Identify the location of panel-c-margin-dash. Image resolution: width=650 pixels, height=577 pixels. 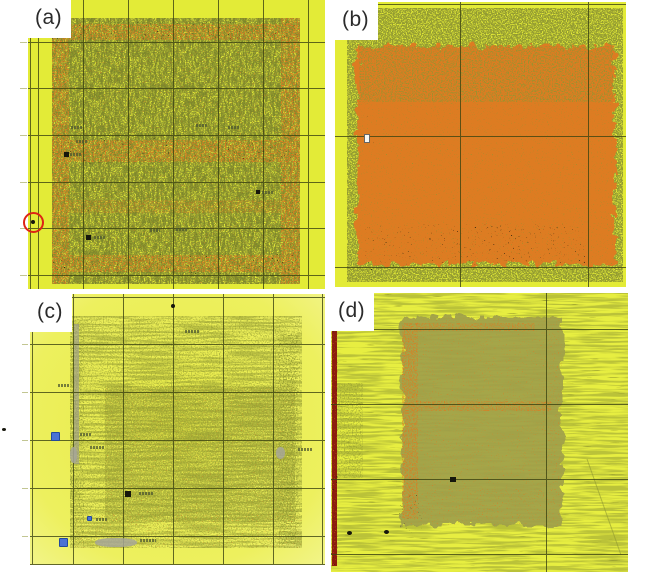
(4, 429).